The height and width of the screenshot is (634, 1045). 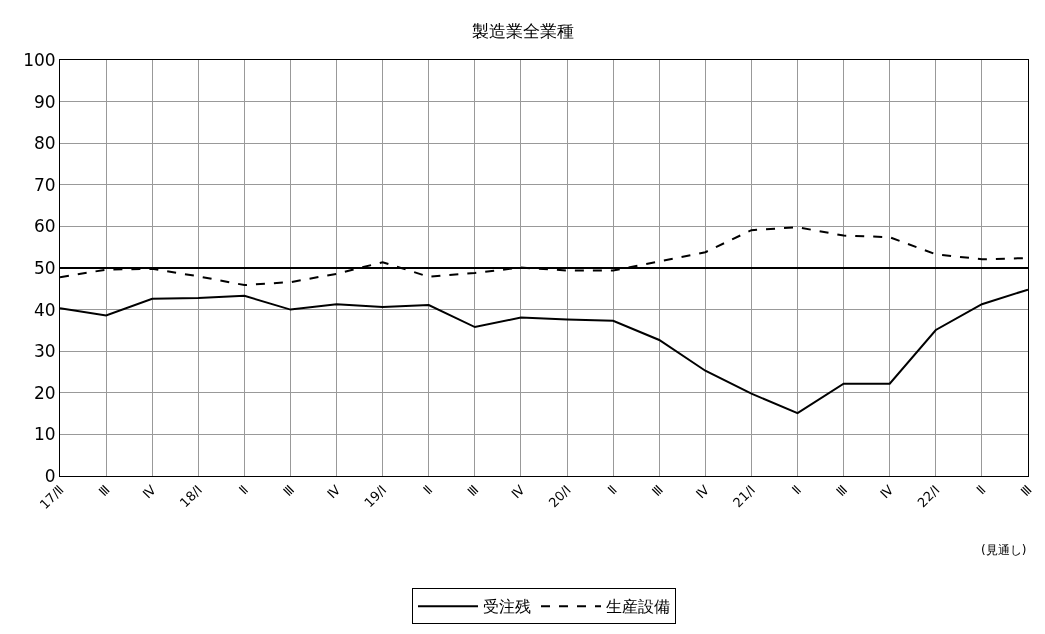 What do you see at coordinates (44, 434) in the screenshot?
I see `y-tick-label: 10` at bounding box center [44, 434].